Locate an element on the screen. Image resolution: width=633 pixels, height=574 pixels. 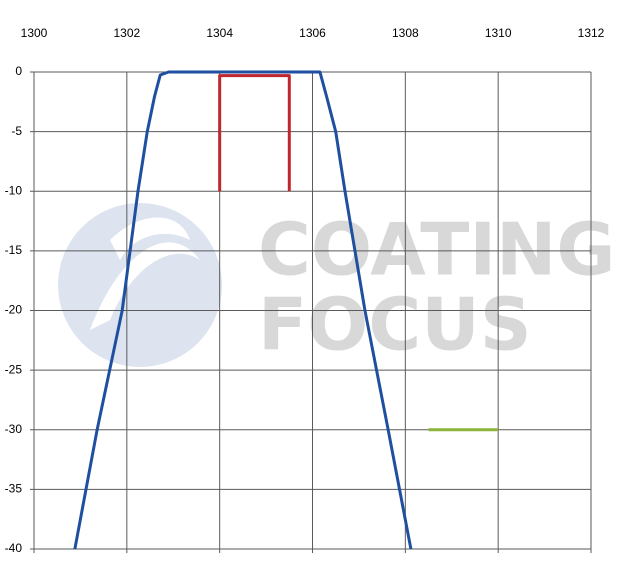
y-tick-label: -20 is located at coordinates (14, 310).